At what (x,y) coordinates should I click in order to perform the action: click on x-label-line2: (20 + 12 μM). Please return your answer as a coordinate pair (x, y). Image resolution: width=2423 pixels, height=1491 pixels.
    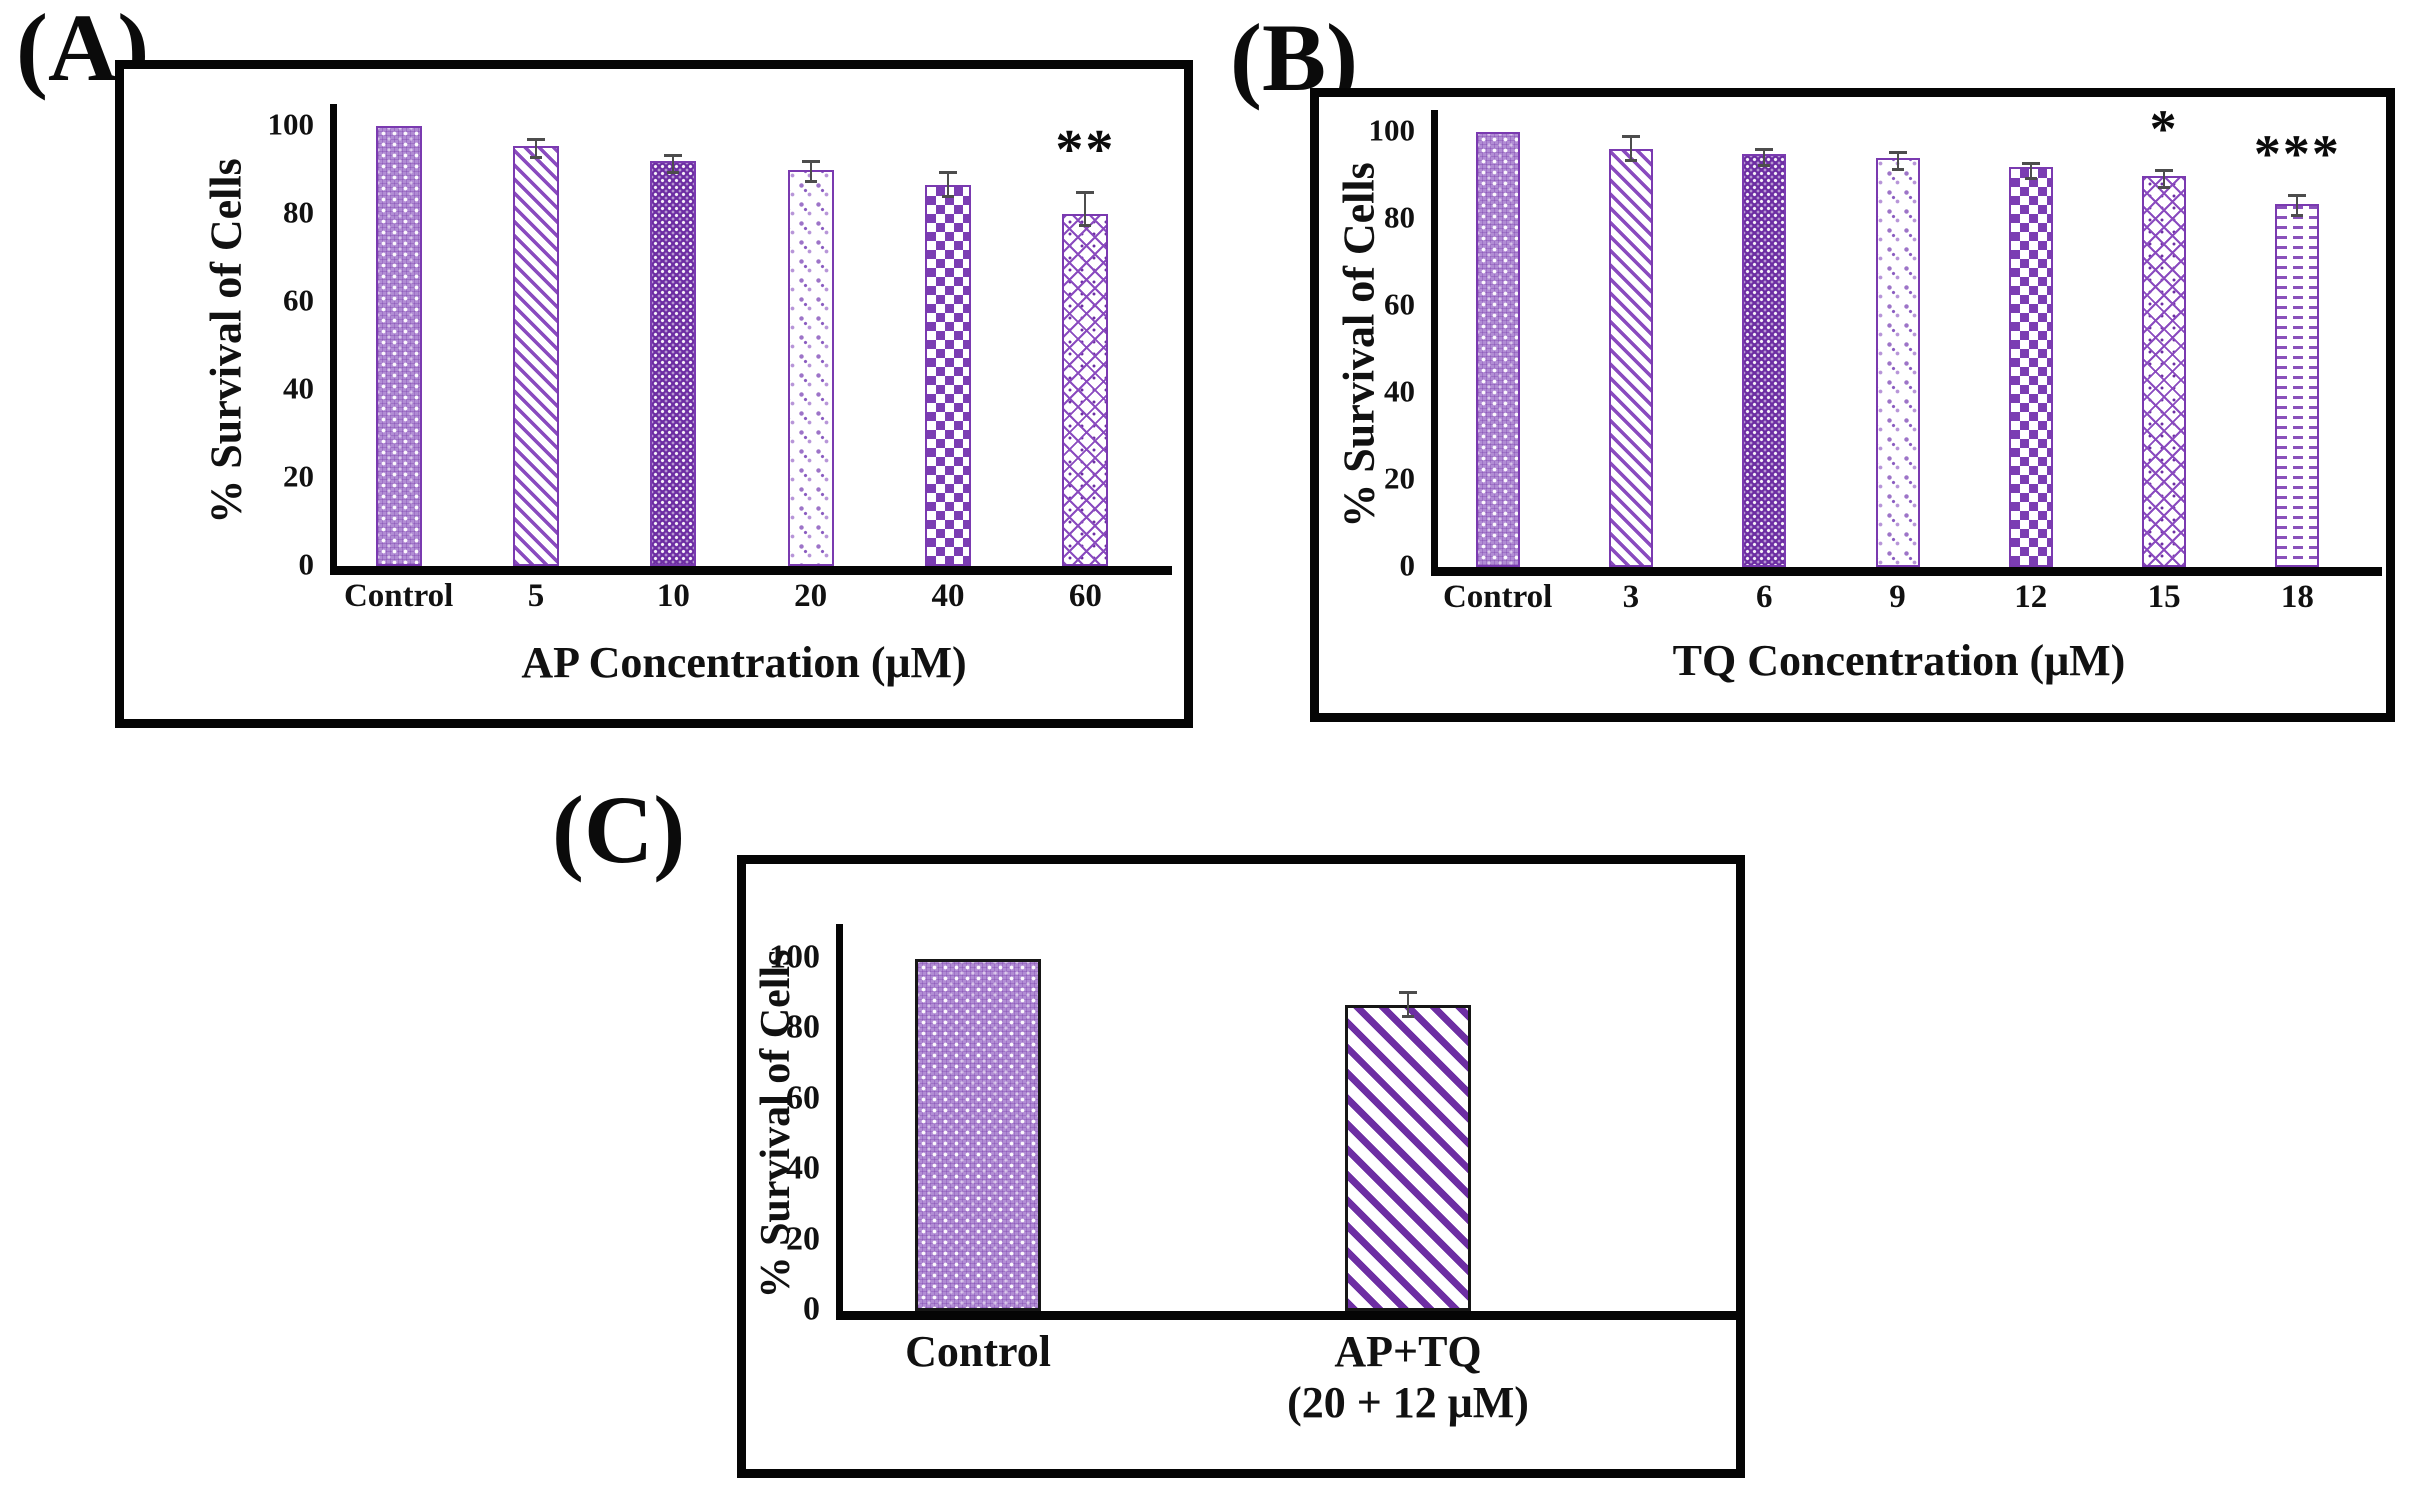
    Looking at the image, I should click on (1408, 1402).